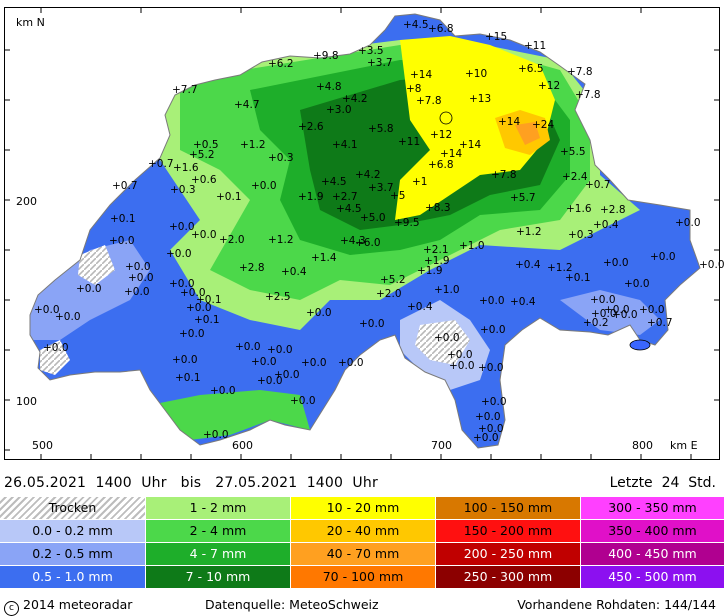  What do you see at coordinates (345, 197) in the screenshot?
I see `station-value: +2.7` at bounding box center [345, 197].